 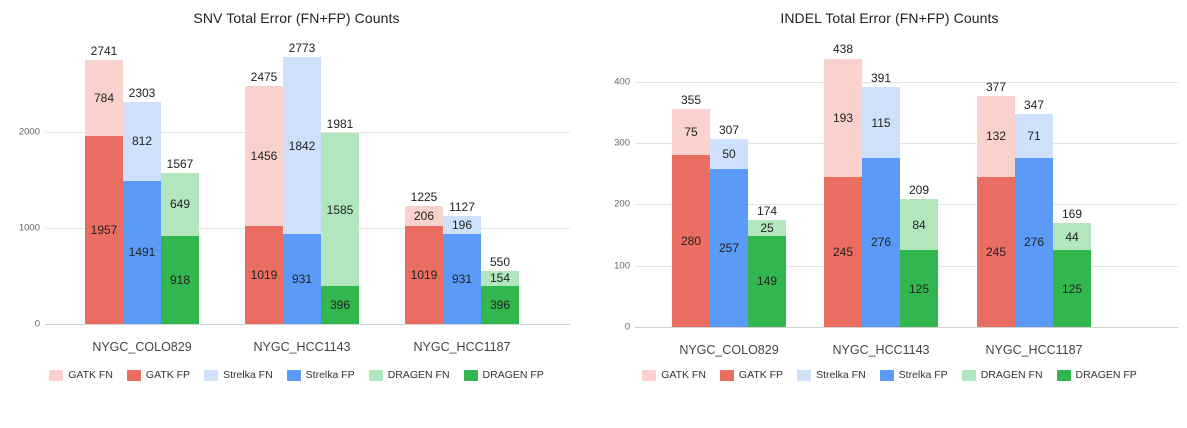 What do you see at coordinates (843, 49) in the screenshot?
I see `bar-total-label: 438` at bounding box center [843, 49].